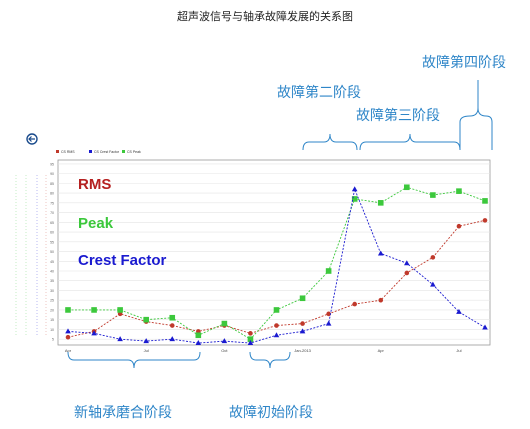 This screenshot has height=429, width=530. Describe the element at coordinates (123, 413) in the screenshot. I see `stage-label-new-wearin: 新轴承磨合阶段` at that location.